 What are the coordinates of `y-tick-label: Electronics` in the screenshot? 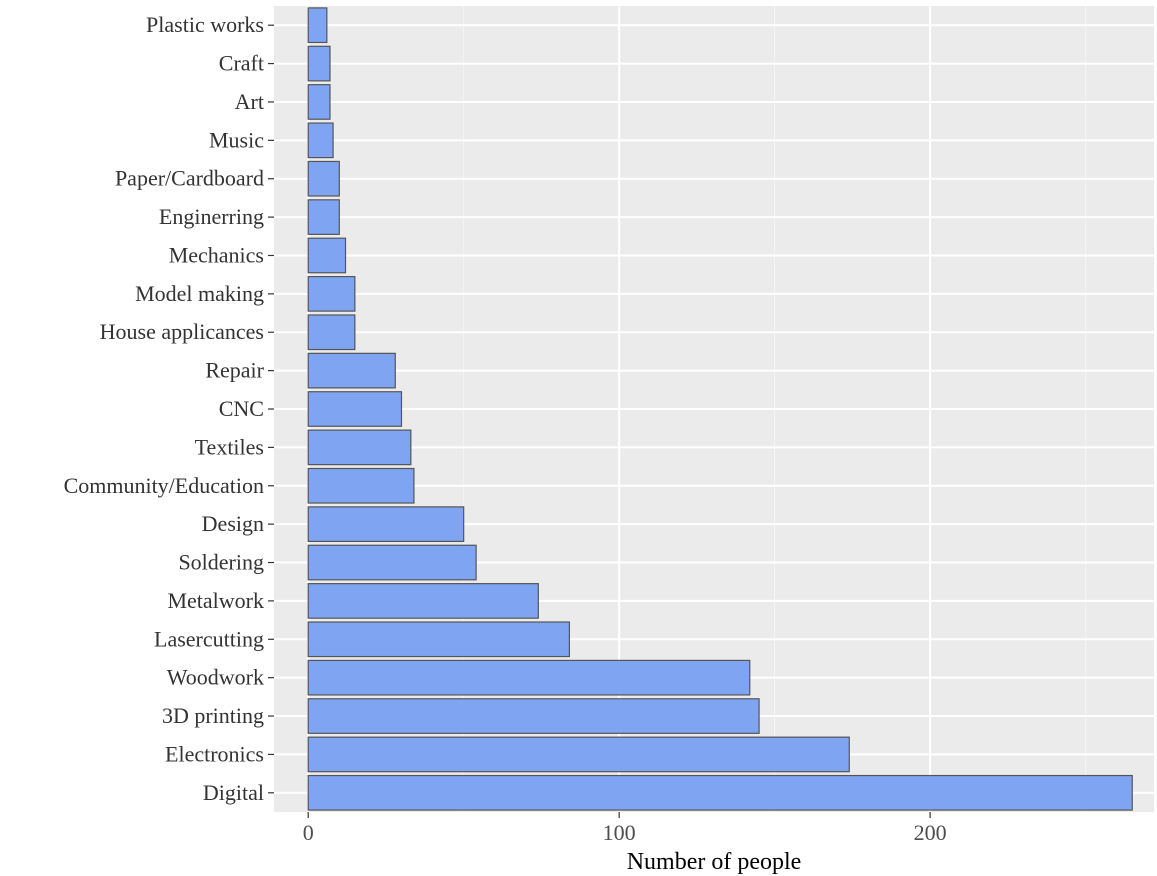 It's located at (214, 753).